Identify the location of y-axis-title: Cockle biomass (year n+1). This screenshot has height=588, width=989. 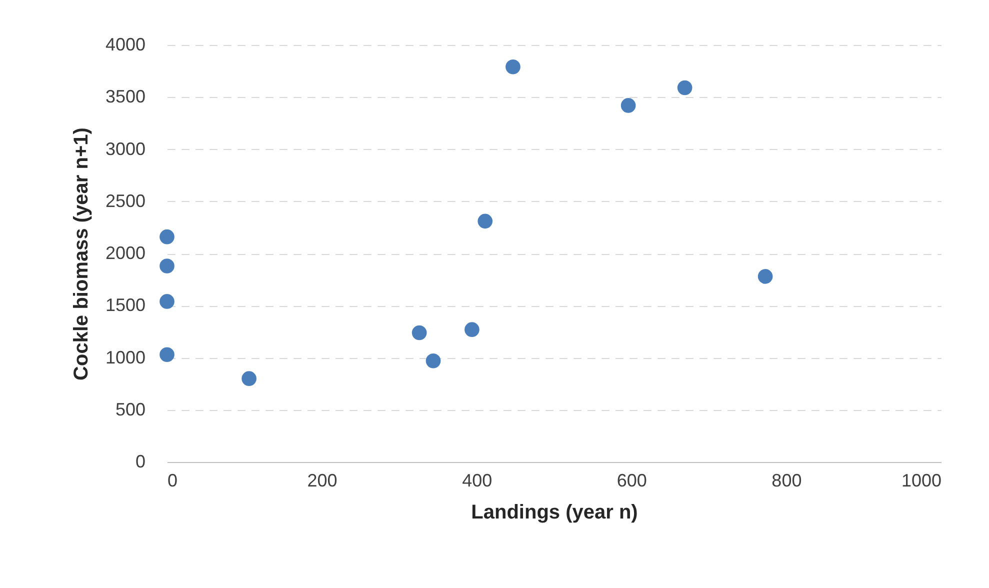
(81, 254).